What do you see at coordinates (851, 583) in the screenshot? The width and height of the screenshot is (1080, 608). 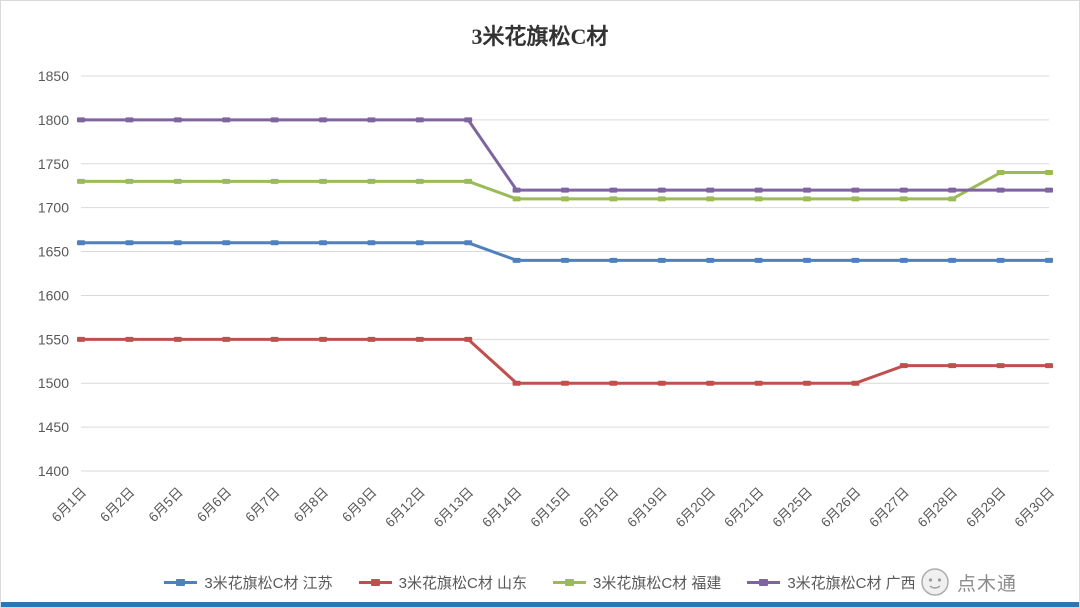 I see `legend-label: 3米花旗松C材 广西` at bounding box center [851, 583].